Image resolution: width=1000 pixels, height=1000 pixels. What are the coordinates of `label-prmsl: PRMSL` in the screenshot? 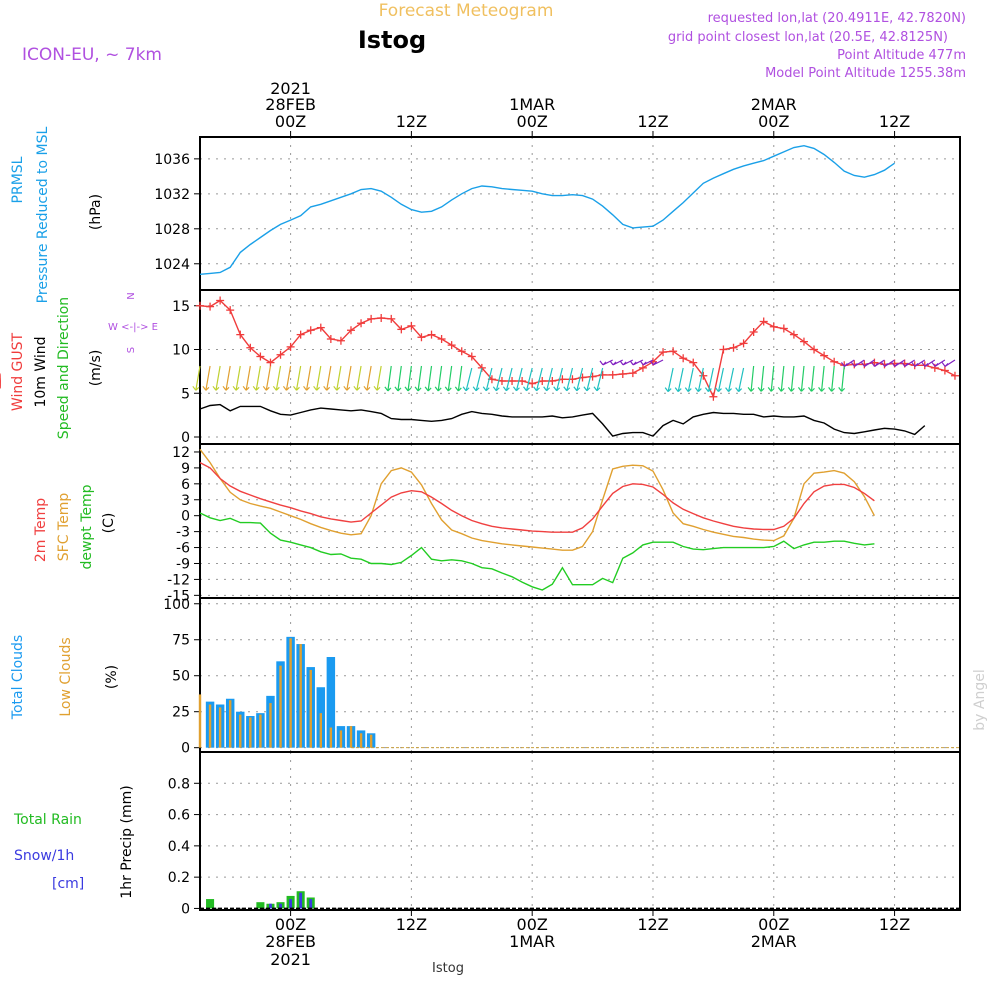 It's located at (18, 179).